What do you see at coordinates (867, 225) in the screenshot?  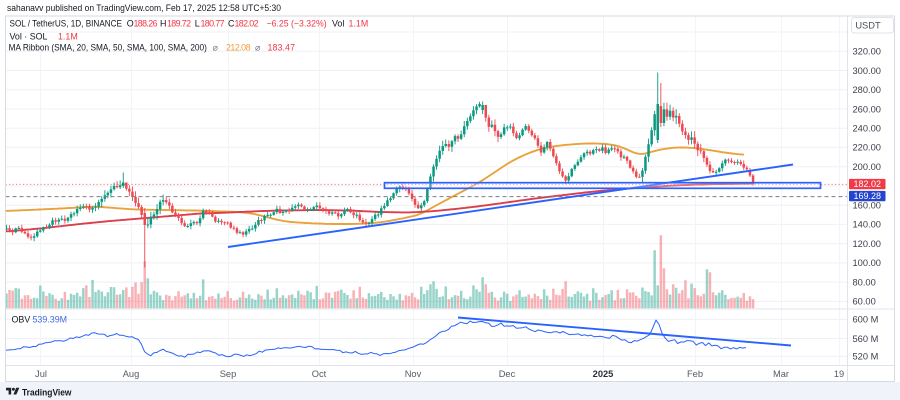 I see `svg-text: 140.00` at bounding box center [867, 225].